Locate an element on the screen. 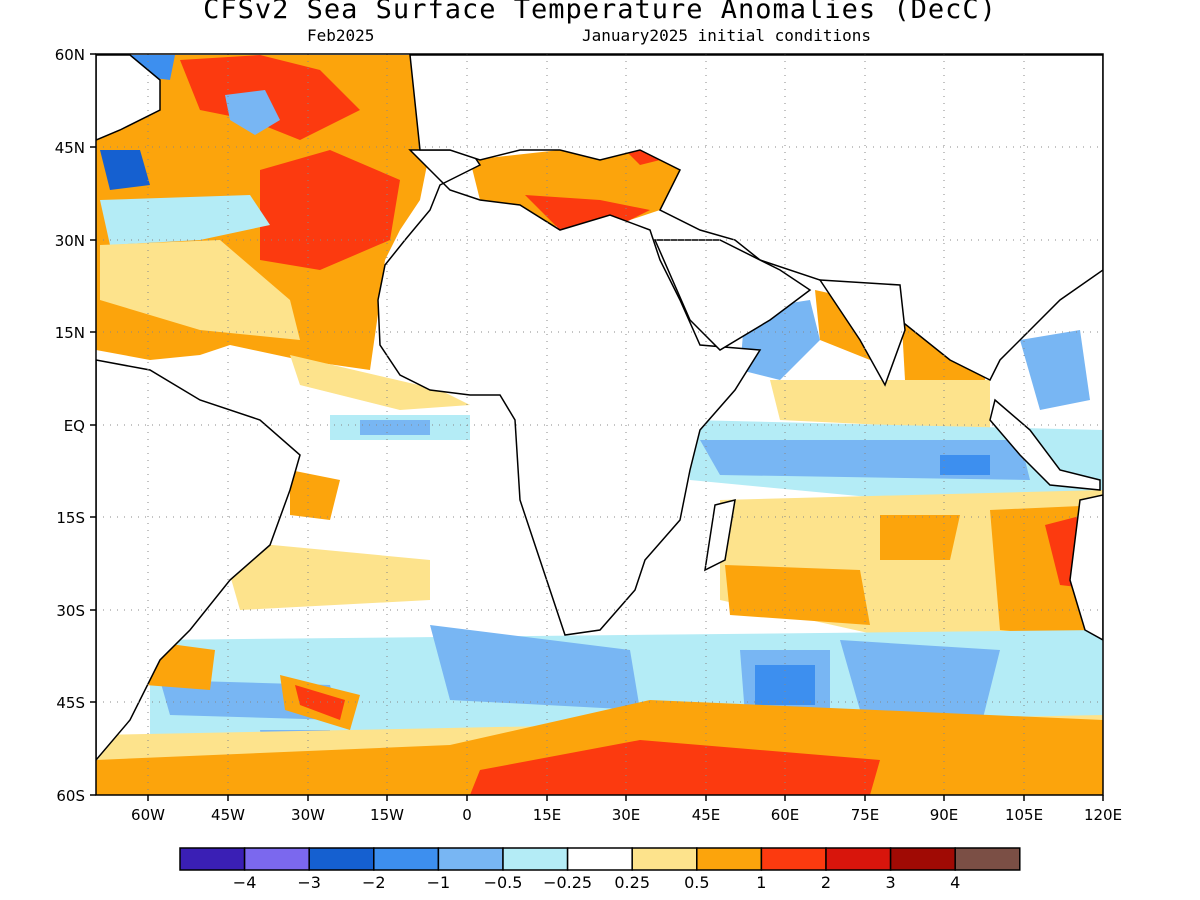 The width and height of the screenshot is (1200, 900). x-tick-label: 105E is located at coordinates (1024, 815).